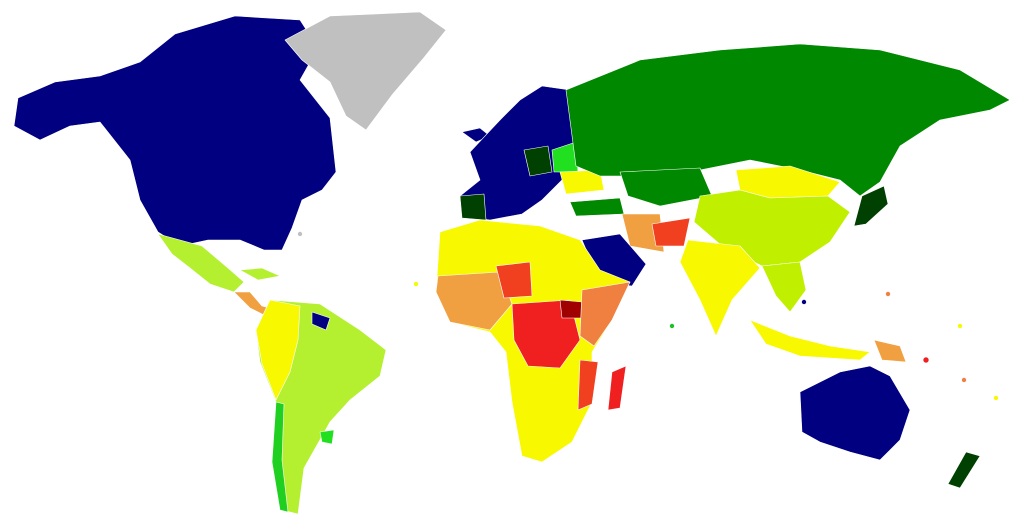 This screenshot has width=1024, height=531. Describe the element at coordinates (810, 340) in the screenshot. I see `indonesia` at that location.